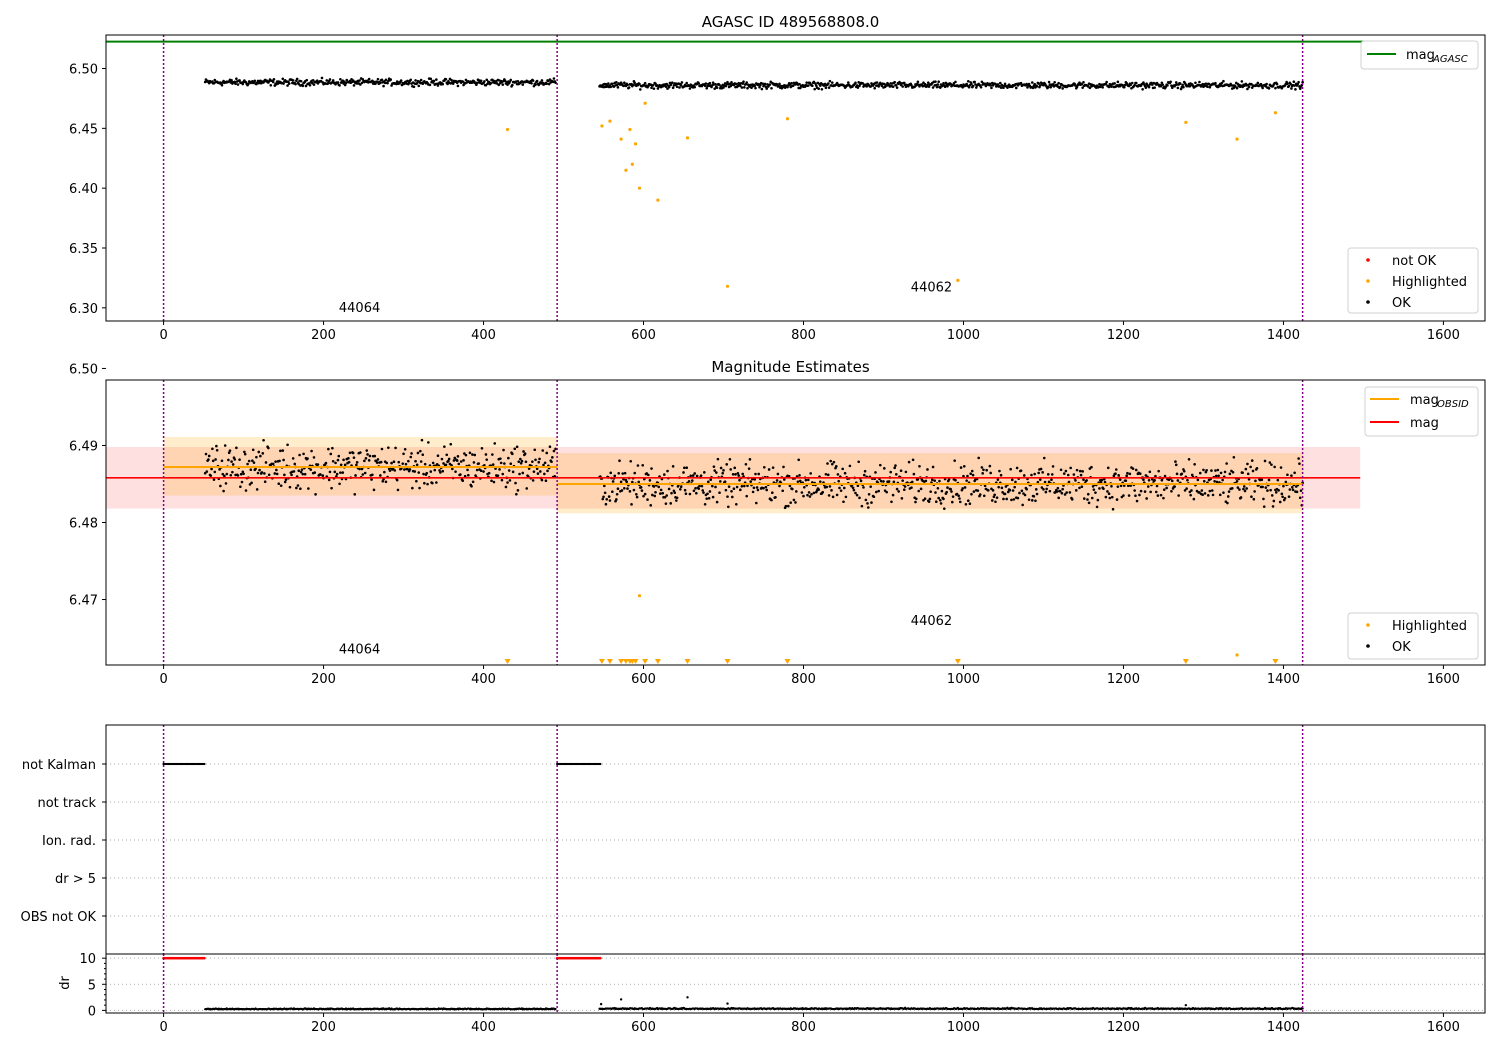 This screenshot has width=1500, height=1050. Describe the element at coordinates (1429, 626) in the screenshot. I see `legend-label: Highlighted` at that location.